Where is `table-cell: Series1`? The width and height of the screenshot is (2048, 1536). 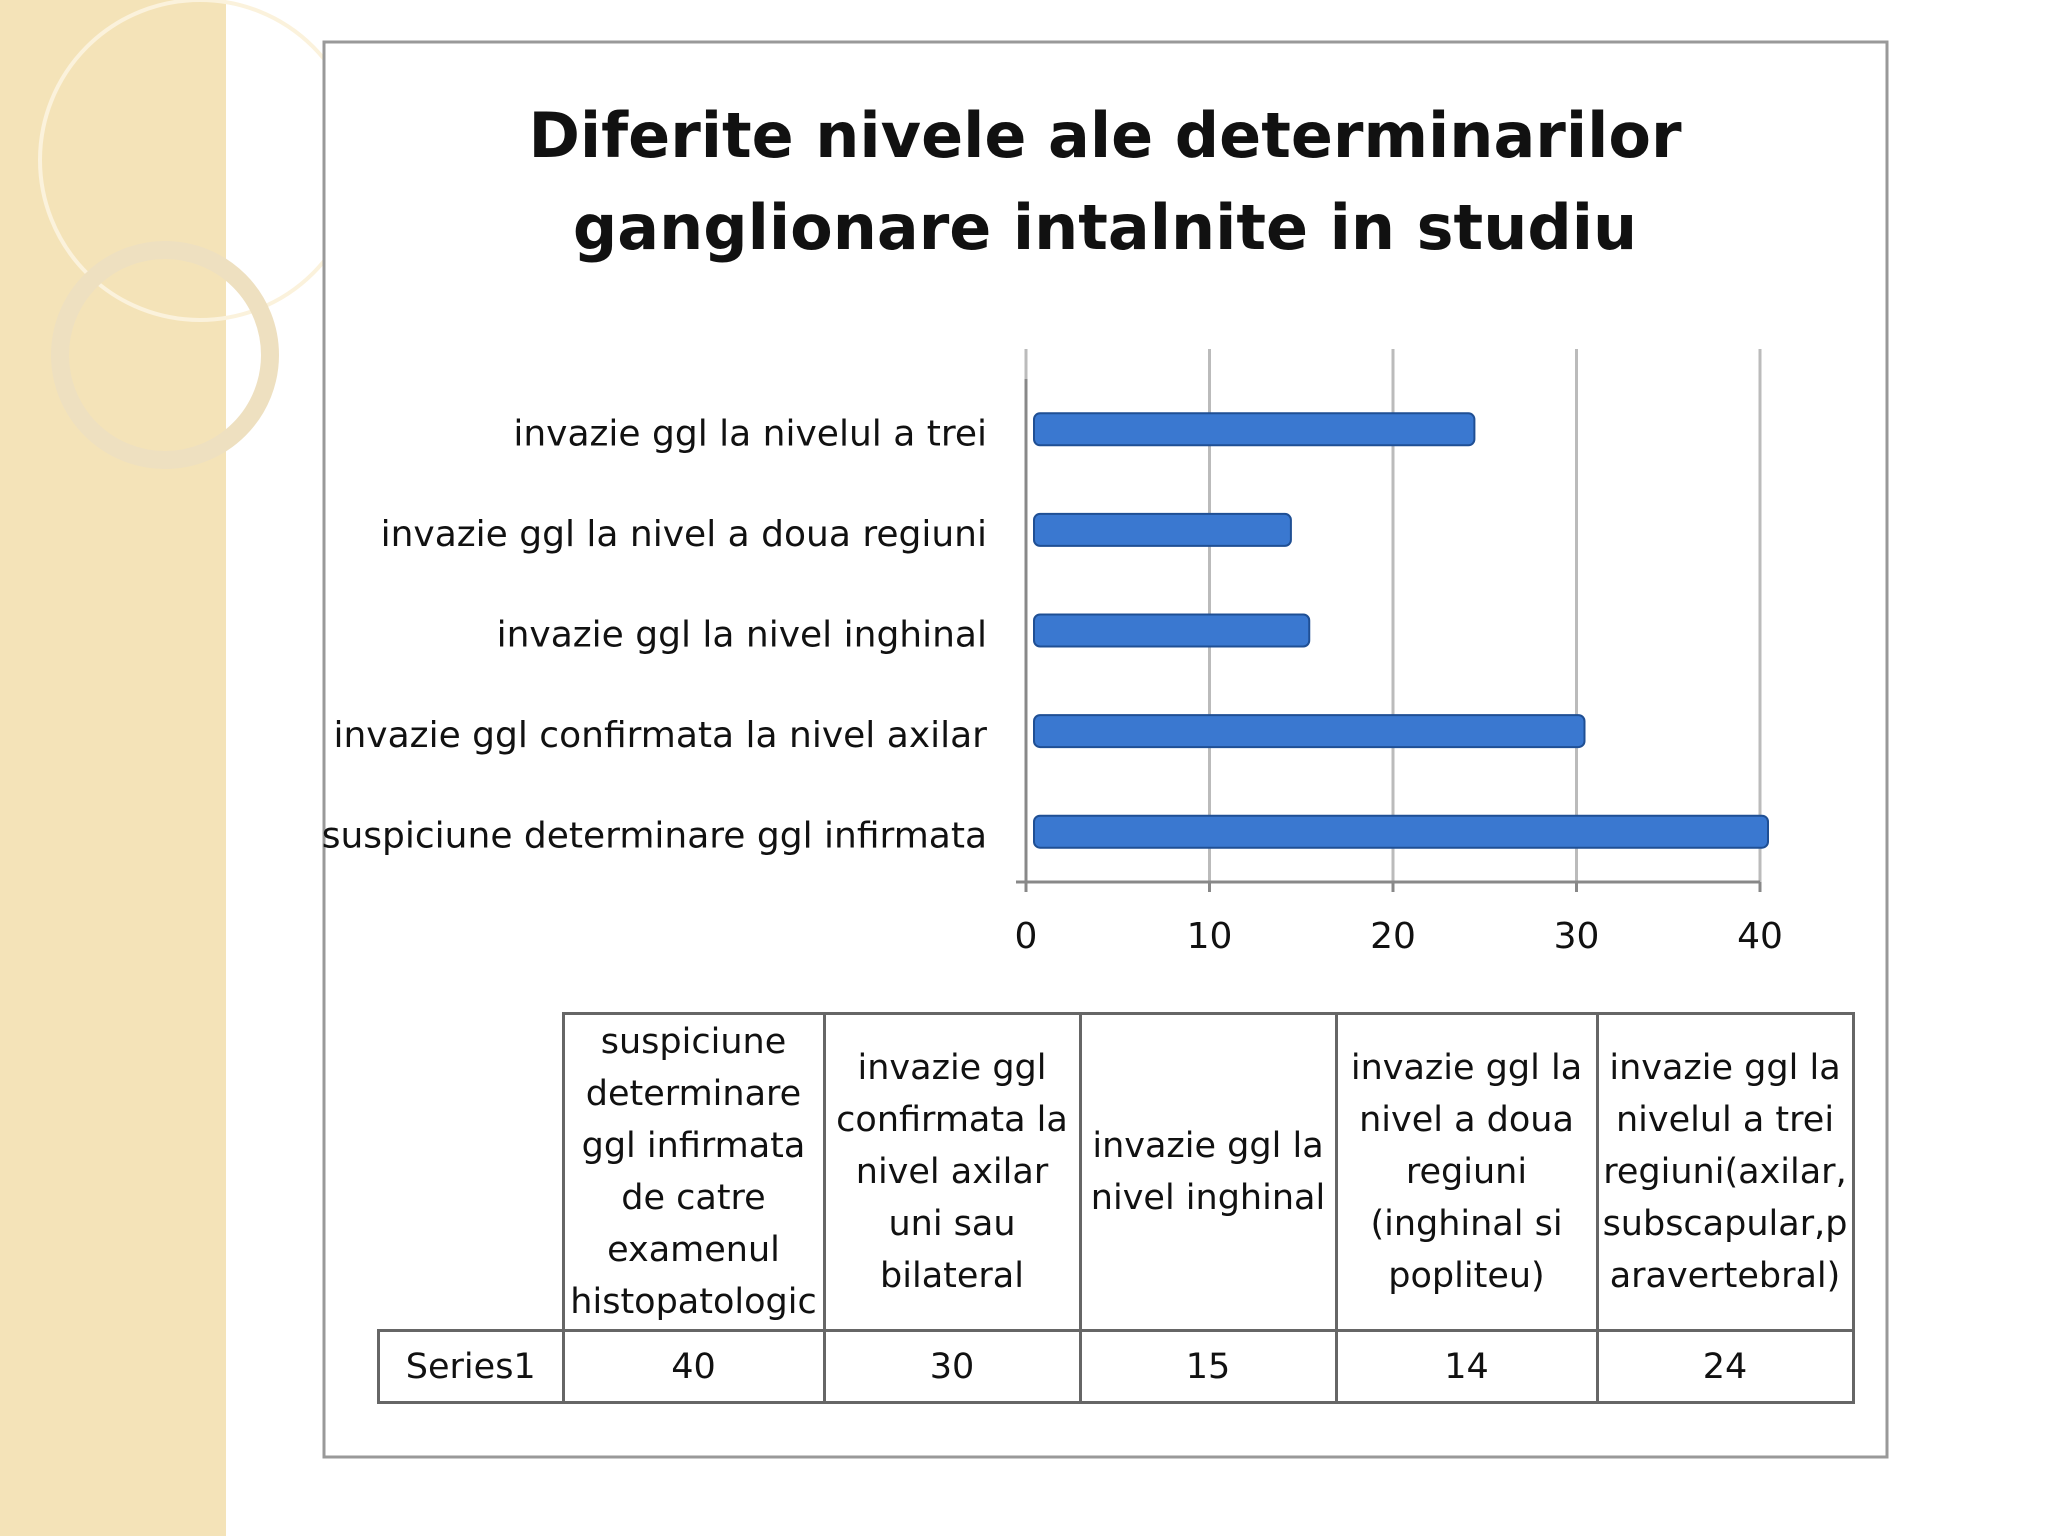 table-cell: Series1 is located at coordinates (471, 1366).